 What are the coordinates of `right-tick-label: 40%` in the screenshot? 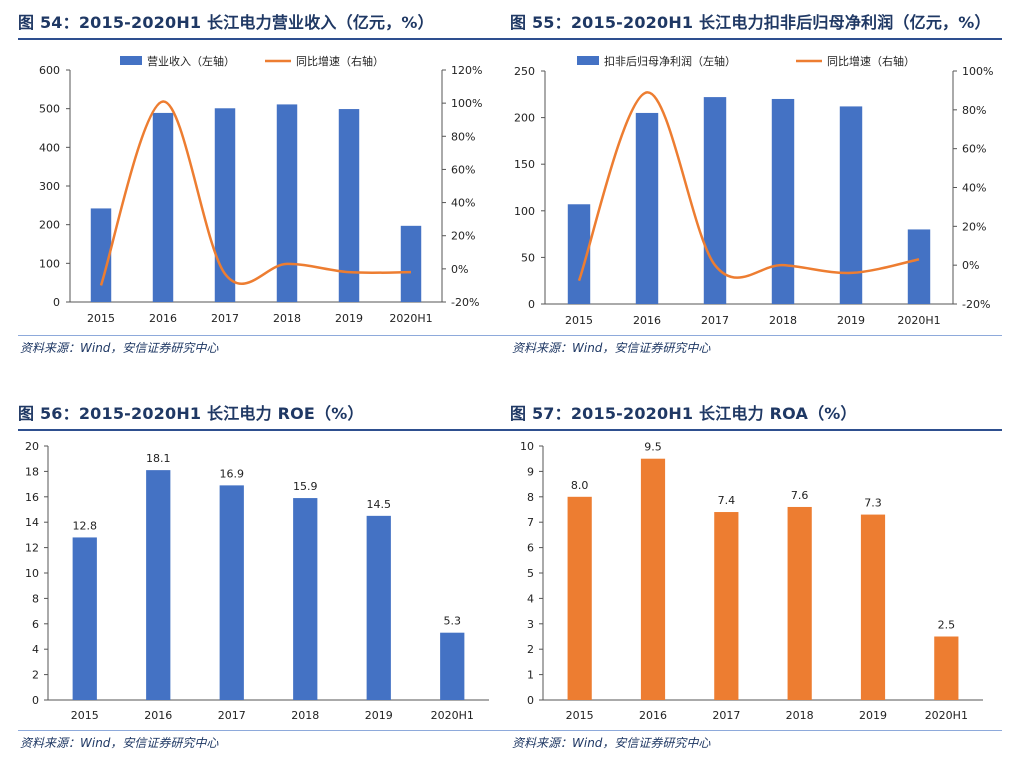 It's located at (974, 188).